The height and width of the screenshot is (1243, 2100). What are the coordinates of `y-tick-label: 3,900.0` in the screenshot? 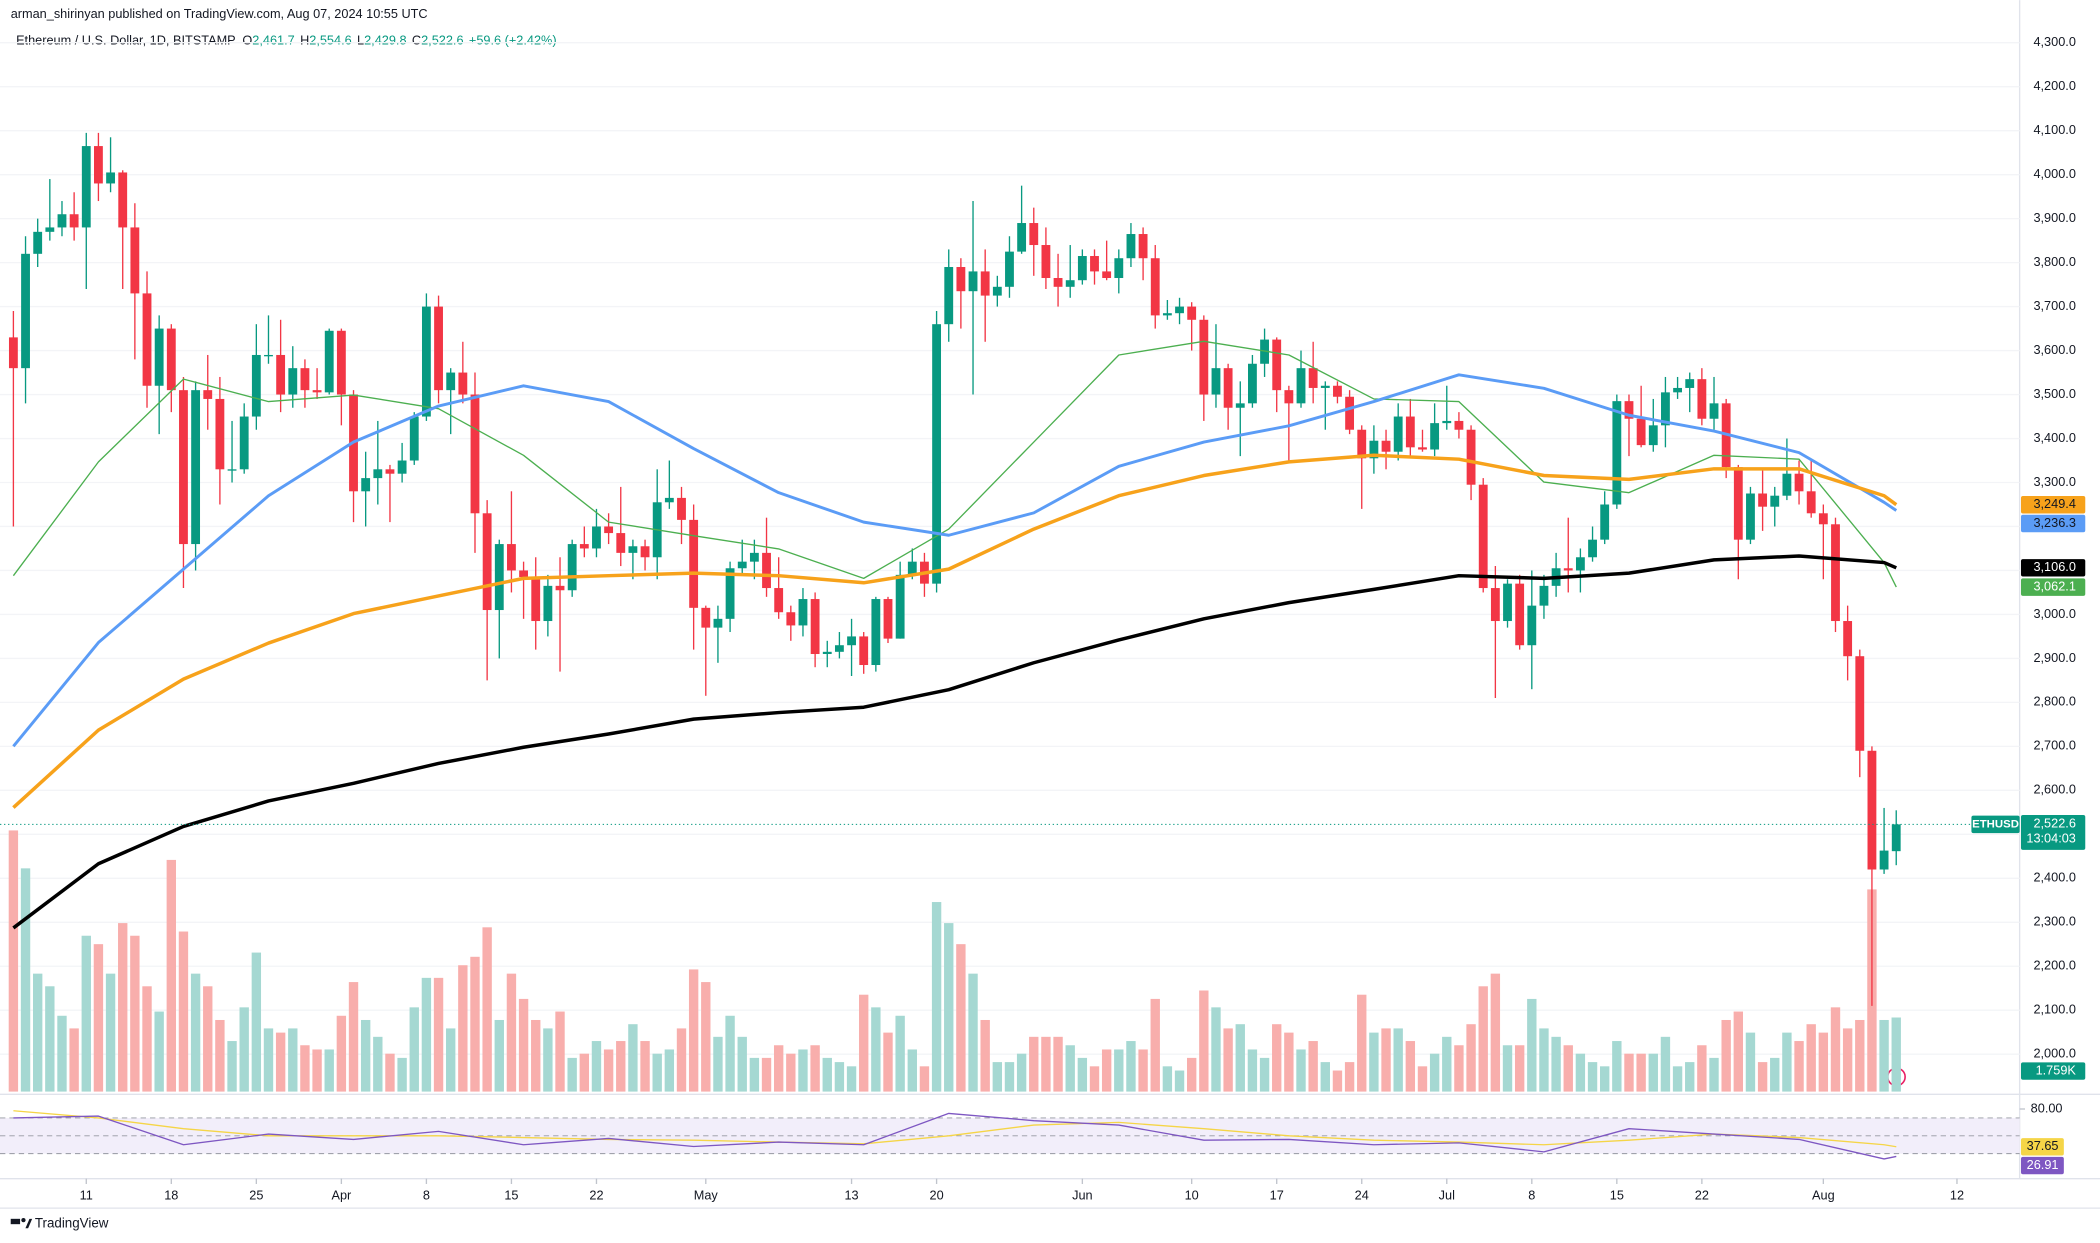 It's located at (2054, 217).